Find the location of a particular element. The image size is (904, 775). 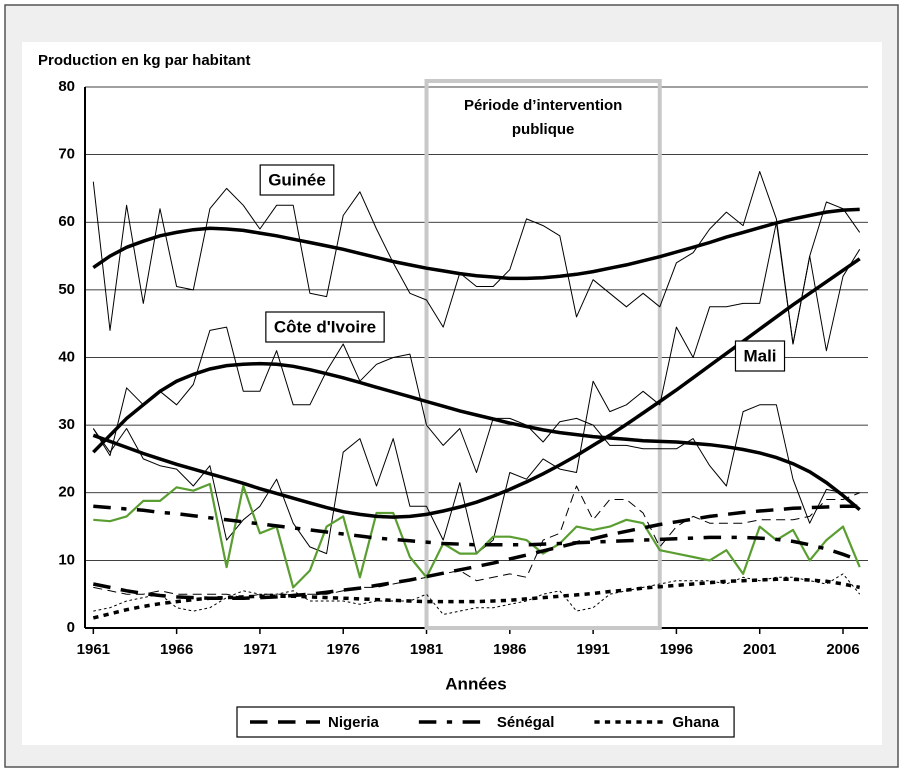

period-label: Période d’intervention is located at coordinates (543, 105).